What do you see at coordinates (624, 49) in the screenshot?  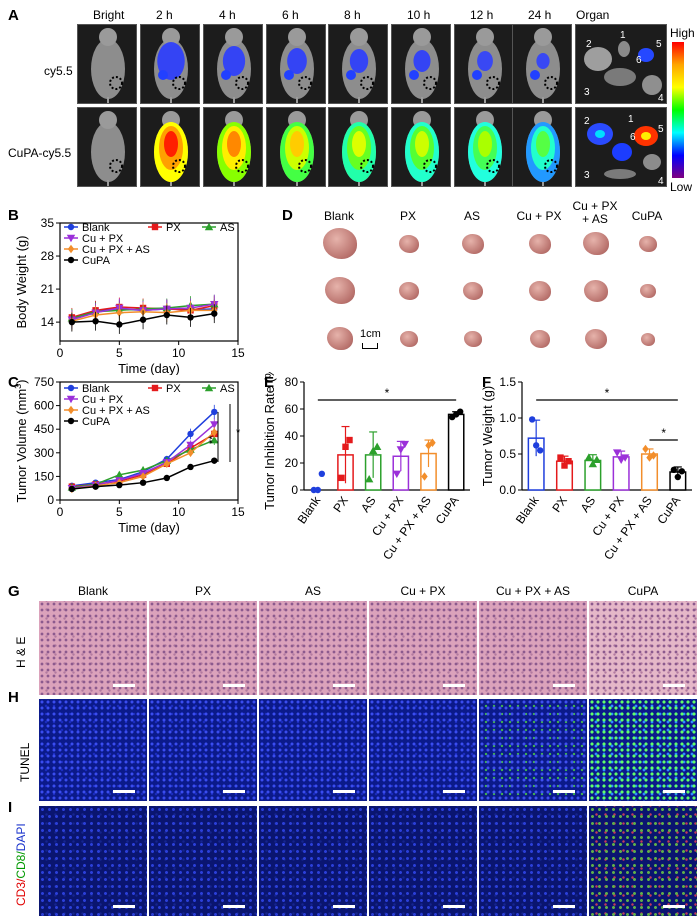 I see `organ-small` at bounding box center [624, 49].